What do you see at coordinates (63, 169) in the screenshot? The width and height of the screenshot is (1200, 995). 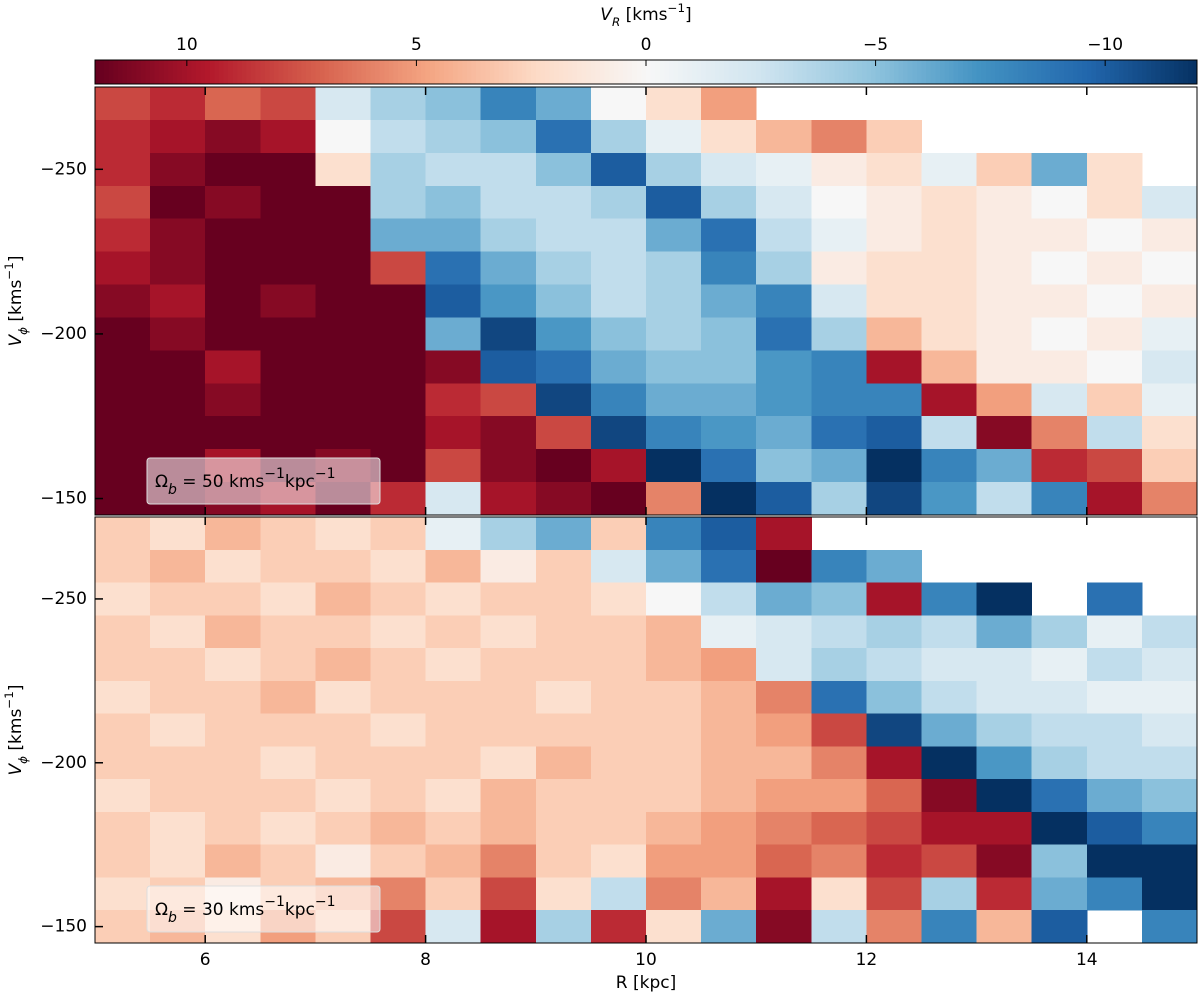 I see `y-tick-label: −250` at bounding box center [63, 169].